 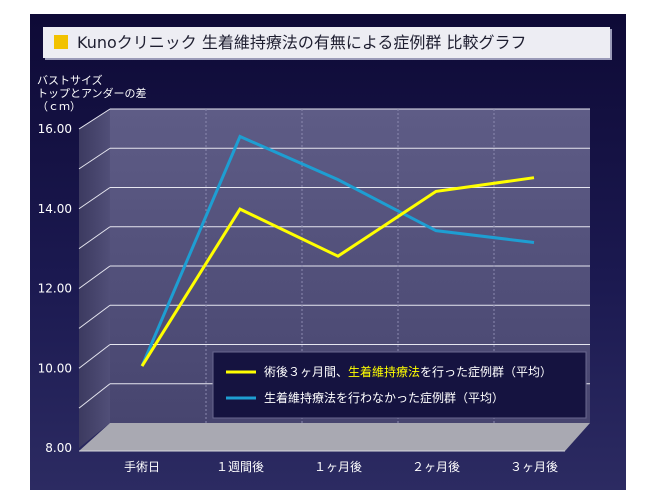 I want to click on x-tick-label: ３ヶ月後, so click(x=534, y=467).